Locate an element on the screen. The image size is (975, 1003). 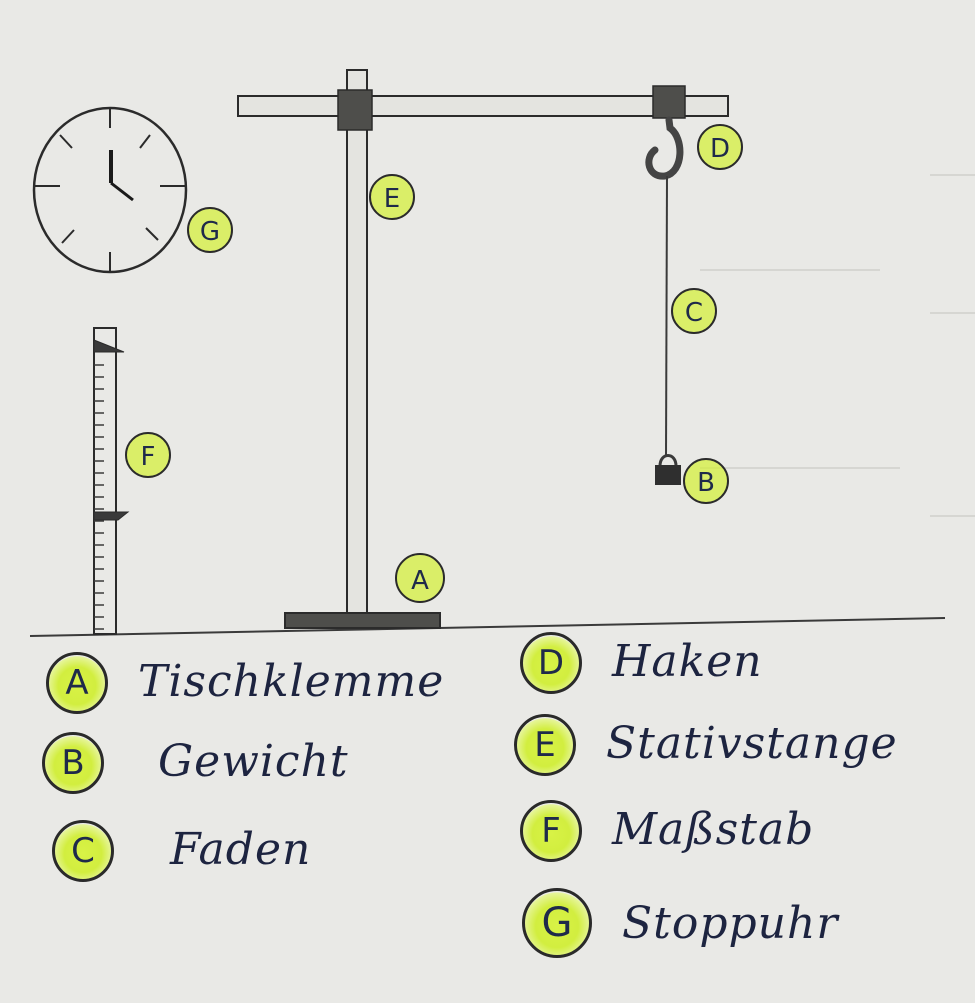
label-g: G is located at coordinates (210, 230).